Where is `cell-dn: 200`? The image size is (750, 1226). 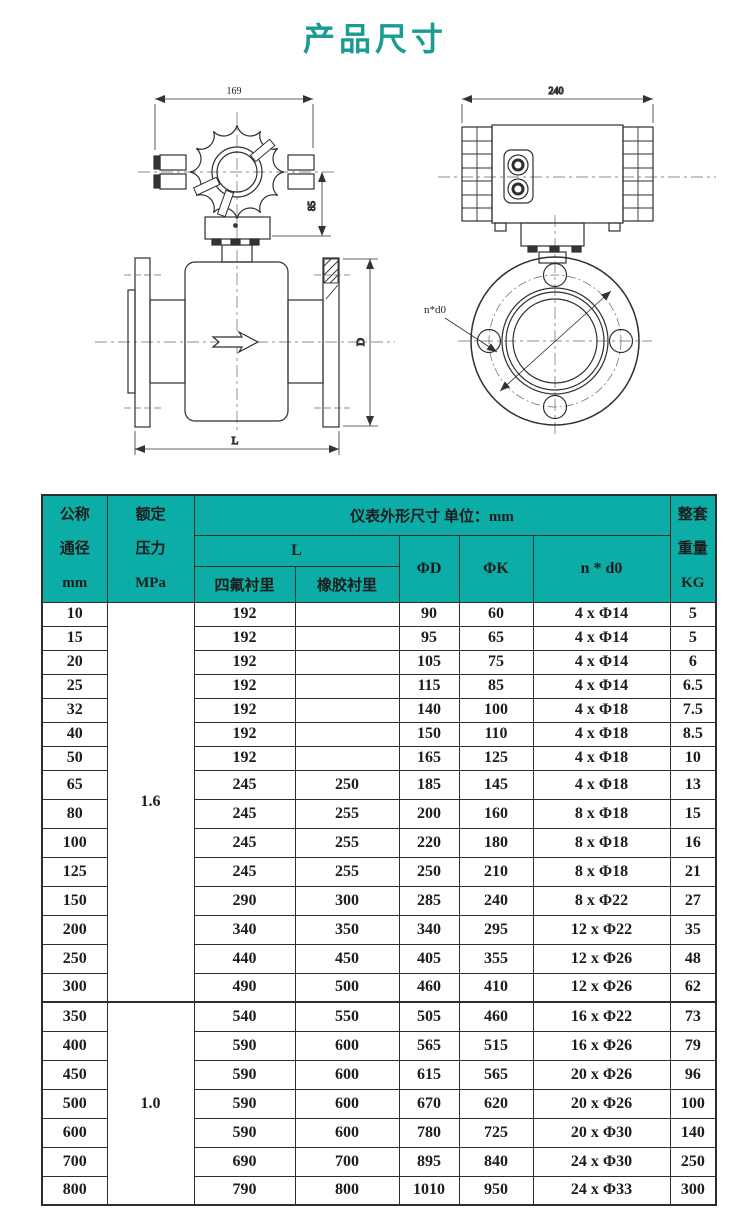 cell-dn: 200 is located at coordinates (74, 929).